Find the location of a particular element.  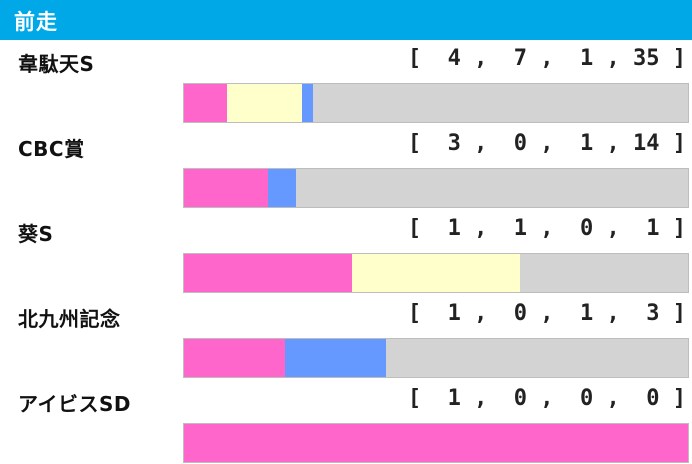

race-name: 葵S is located at coordinates (36, 234).